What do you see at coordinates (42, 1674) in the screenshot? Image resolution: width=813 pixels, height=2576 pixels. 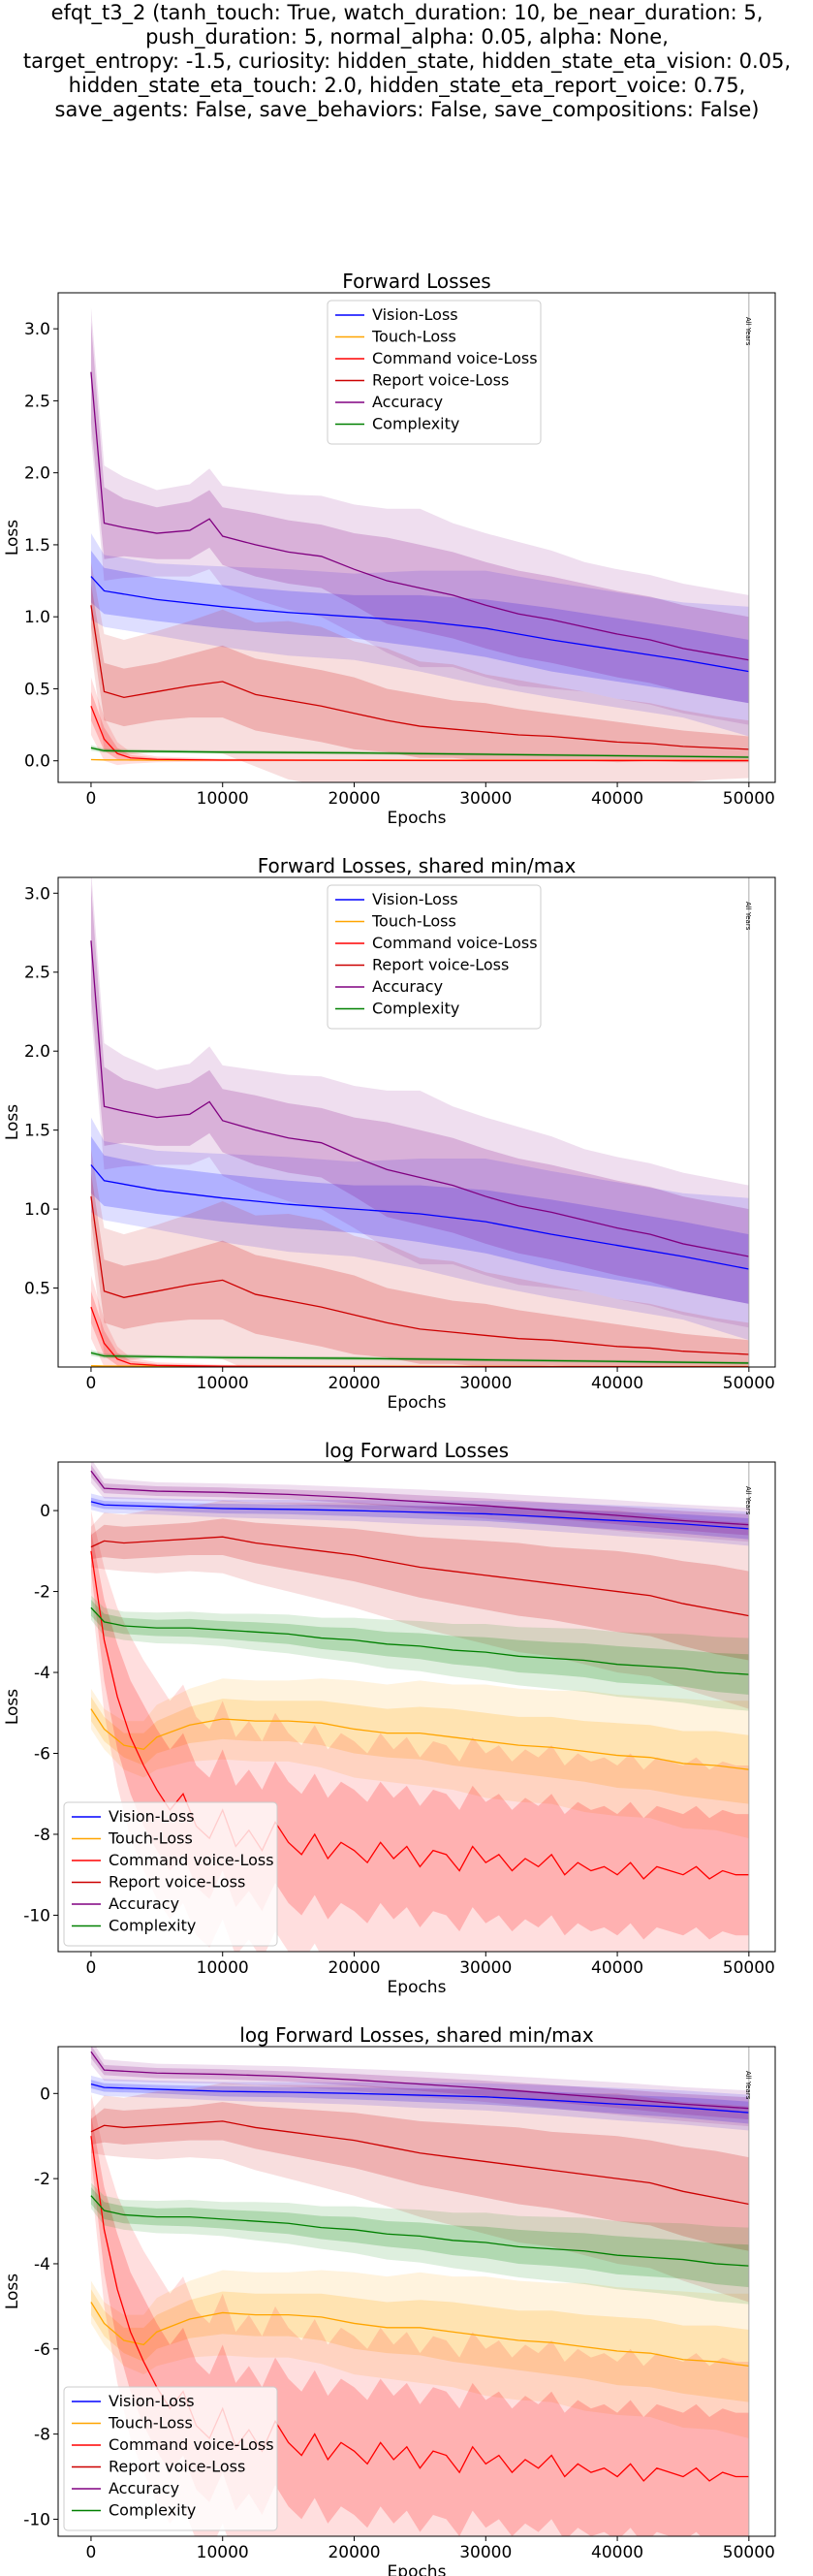 I see `y-tick-label: -4` at bounding box center [42, 1674].